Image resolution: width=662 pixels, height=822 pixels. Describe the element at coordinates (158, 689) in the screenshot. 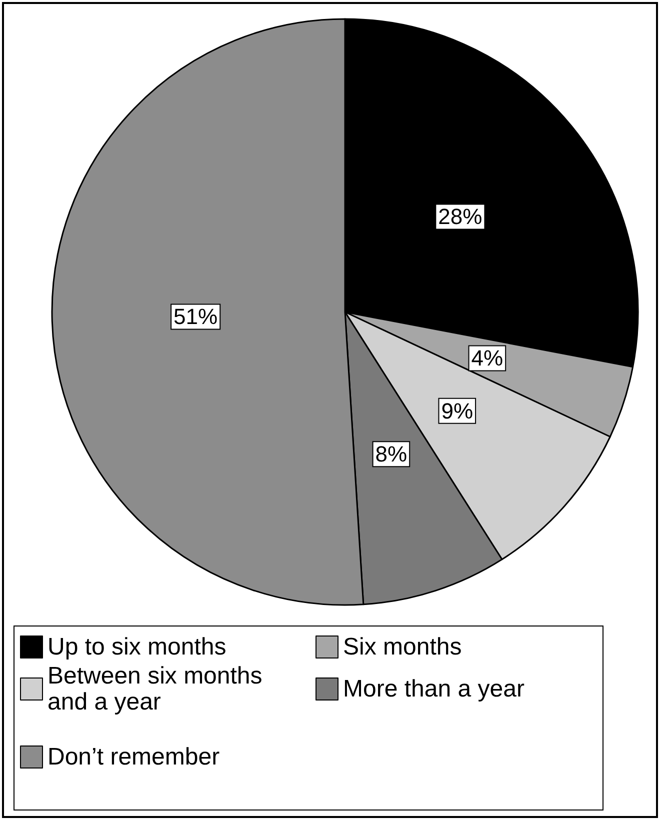

I see `legend-label: Between six months and a year` at that location.